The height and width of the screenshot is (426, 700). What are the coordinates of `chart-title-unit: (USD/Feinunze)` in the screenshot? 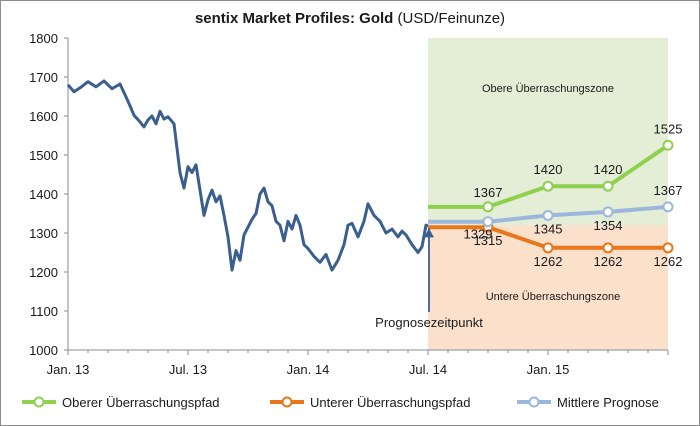 It's located at (449, 18).